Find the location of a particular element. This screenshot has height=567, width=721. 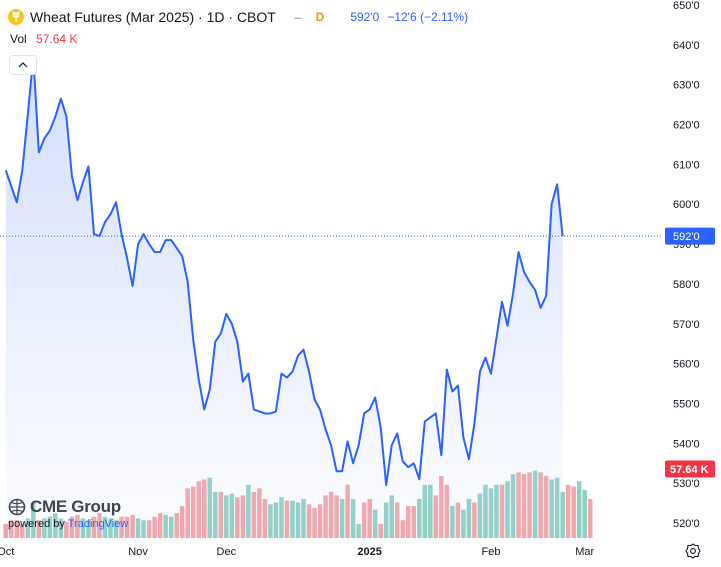

x-tick-label: Oct is located at coordinates (7, 552).